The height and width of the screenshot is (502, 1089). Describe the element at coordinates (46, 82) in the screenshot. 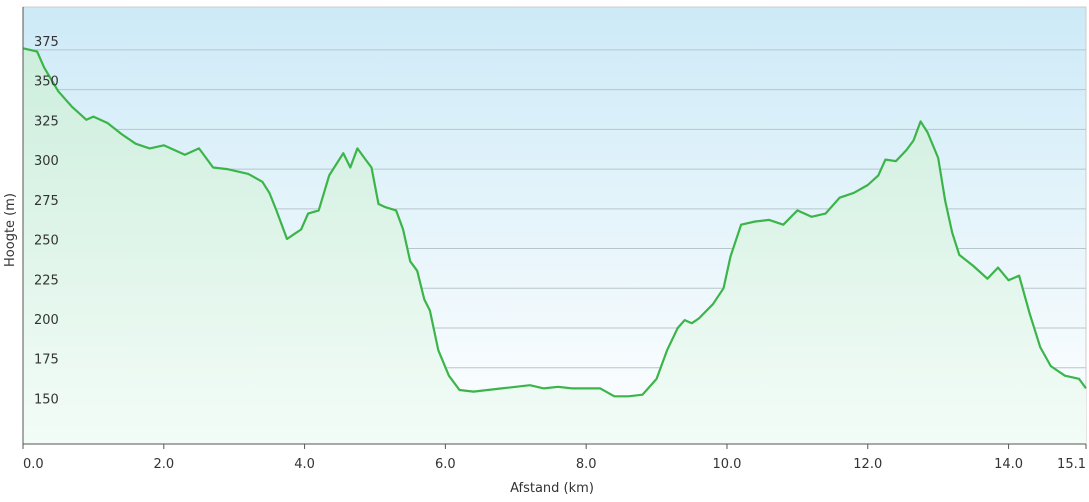

I see `y-tick-label: 350` at that location.